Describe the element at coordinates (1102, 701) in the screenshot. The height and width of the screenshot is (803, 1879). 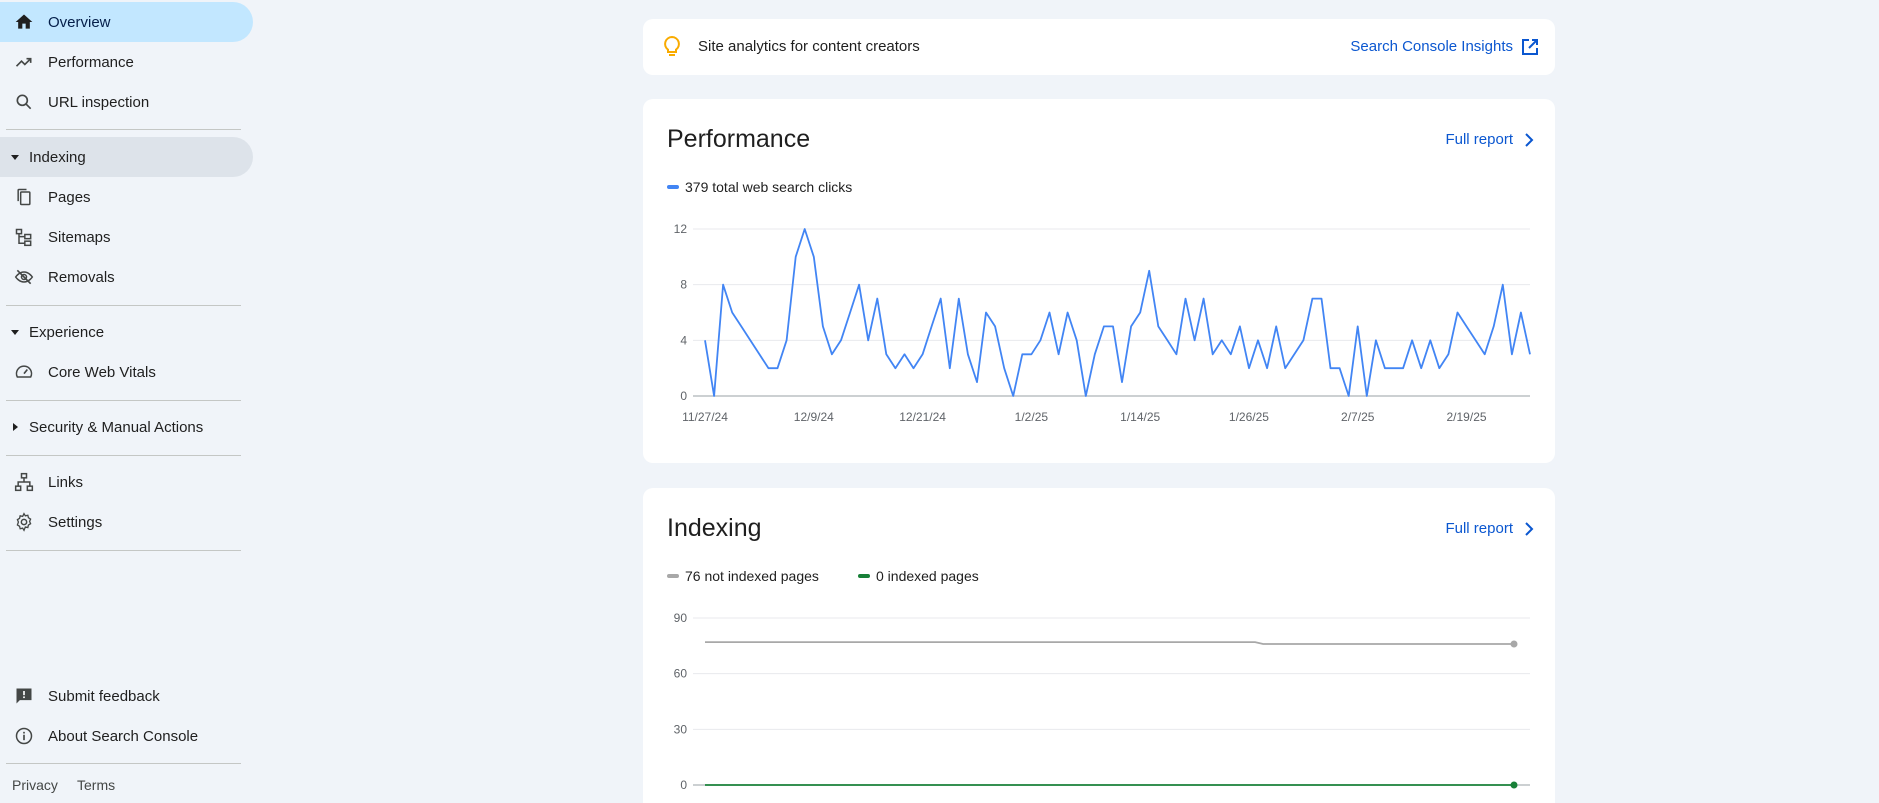
I see `indexing-line-chart: 0 30 60 90` at that location.